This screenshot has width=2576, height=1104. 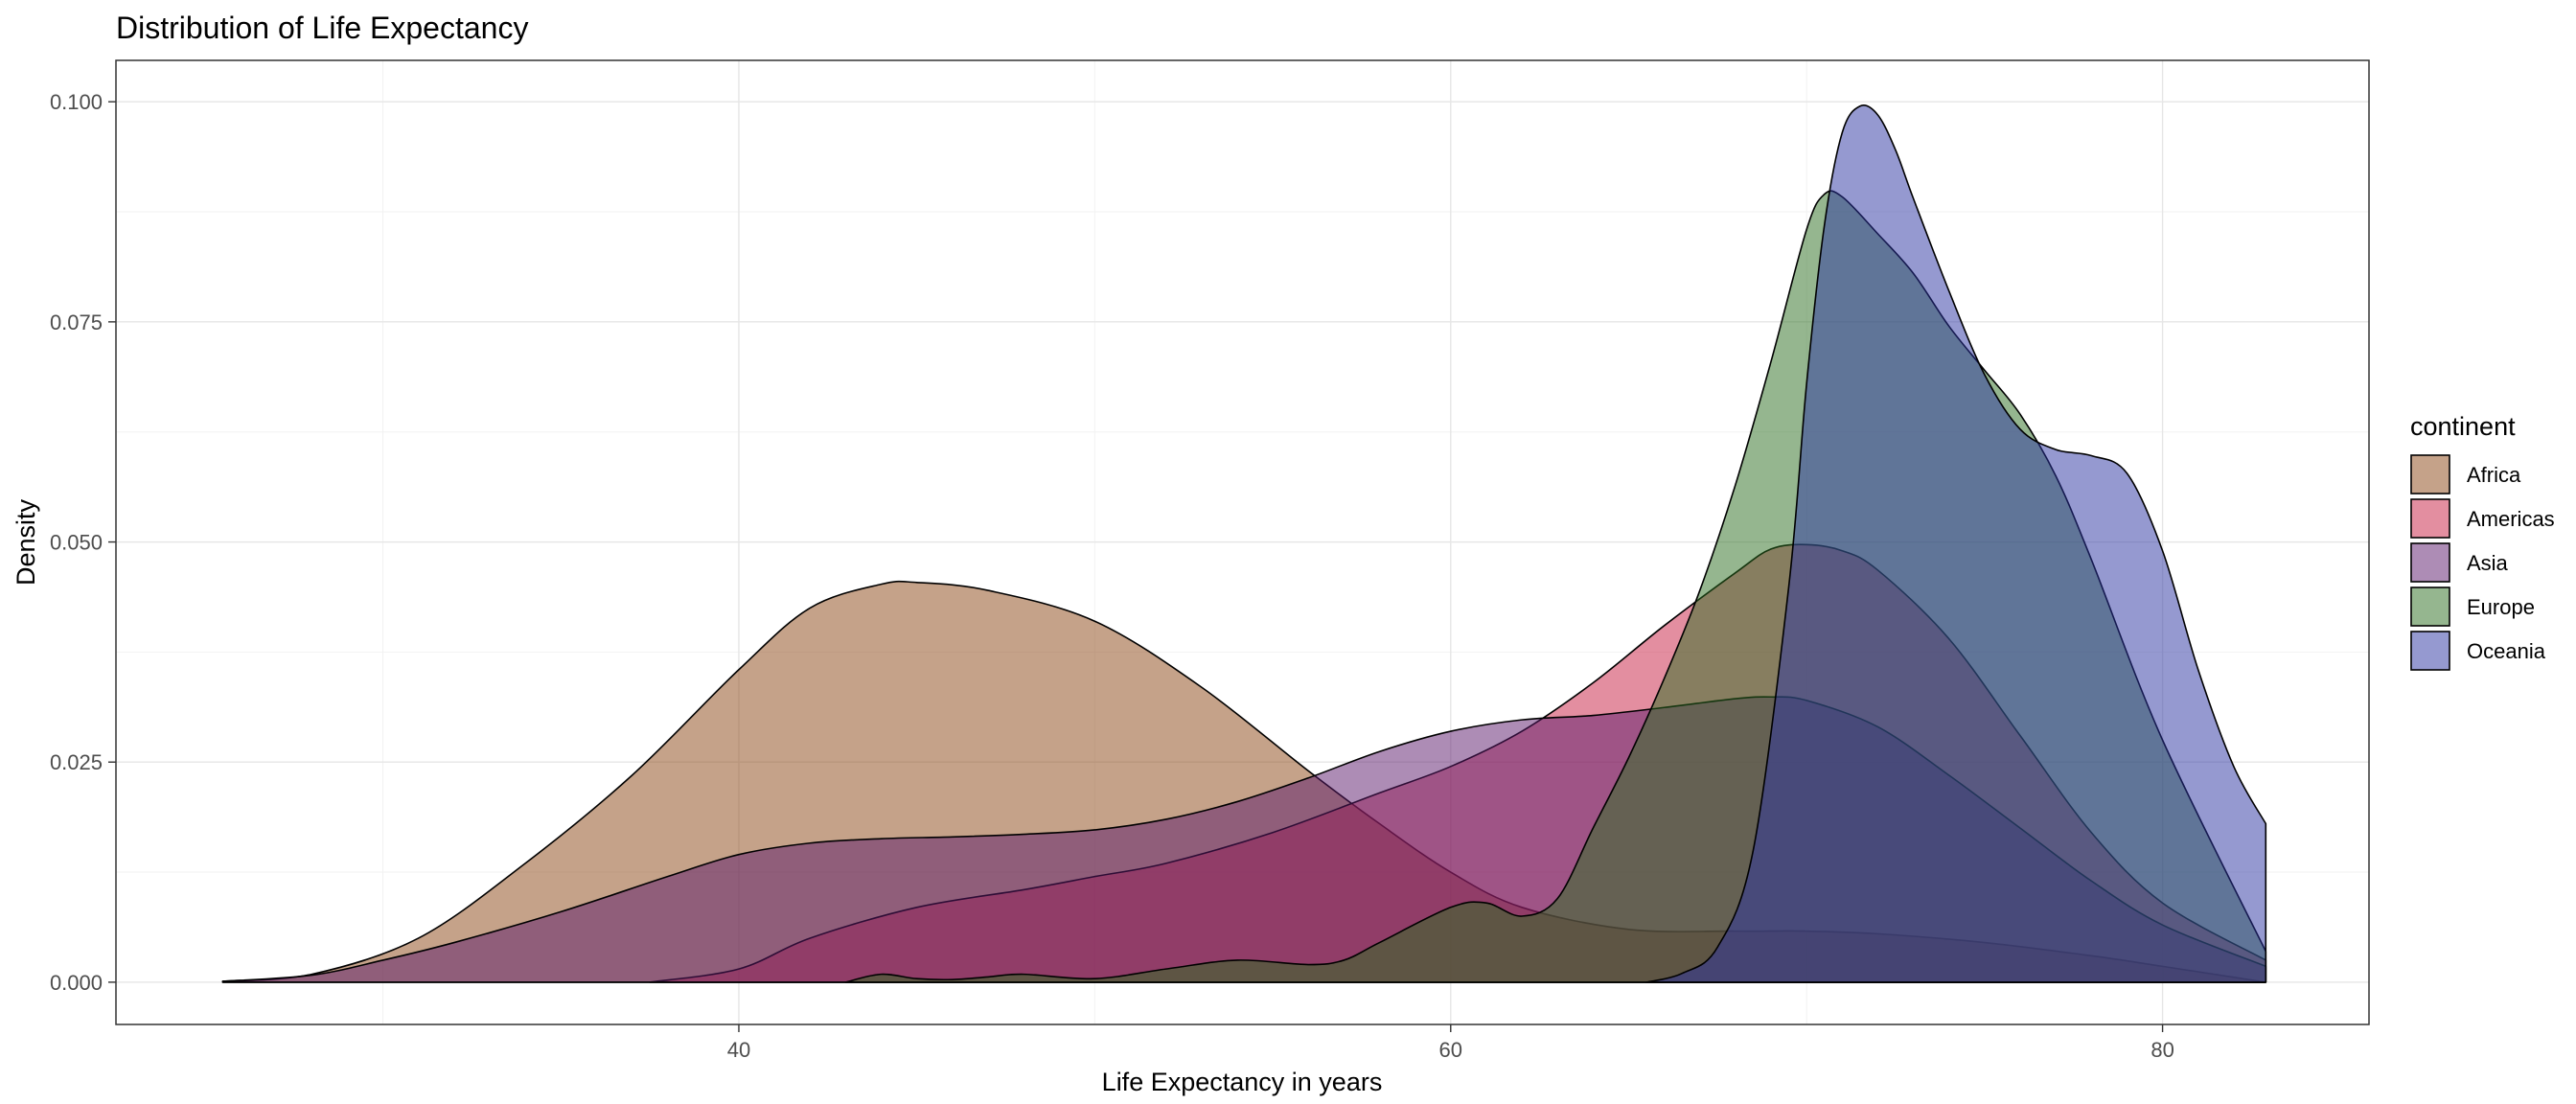 What do you see at coordinates (2430, 518) in the screenshot?
I see `legend-key-americas` at bounding box center [2430, 518].